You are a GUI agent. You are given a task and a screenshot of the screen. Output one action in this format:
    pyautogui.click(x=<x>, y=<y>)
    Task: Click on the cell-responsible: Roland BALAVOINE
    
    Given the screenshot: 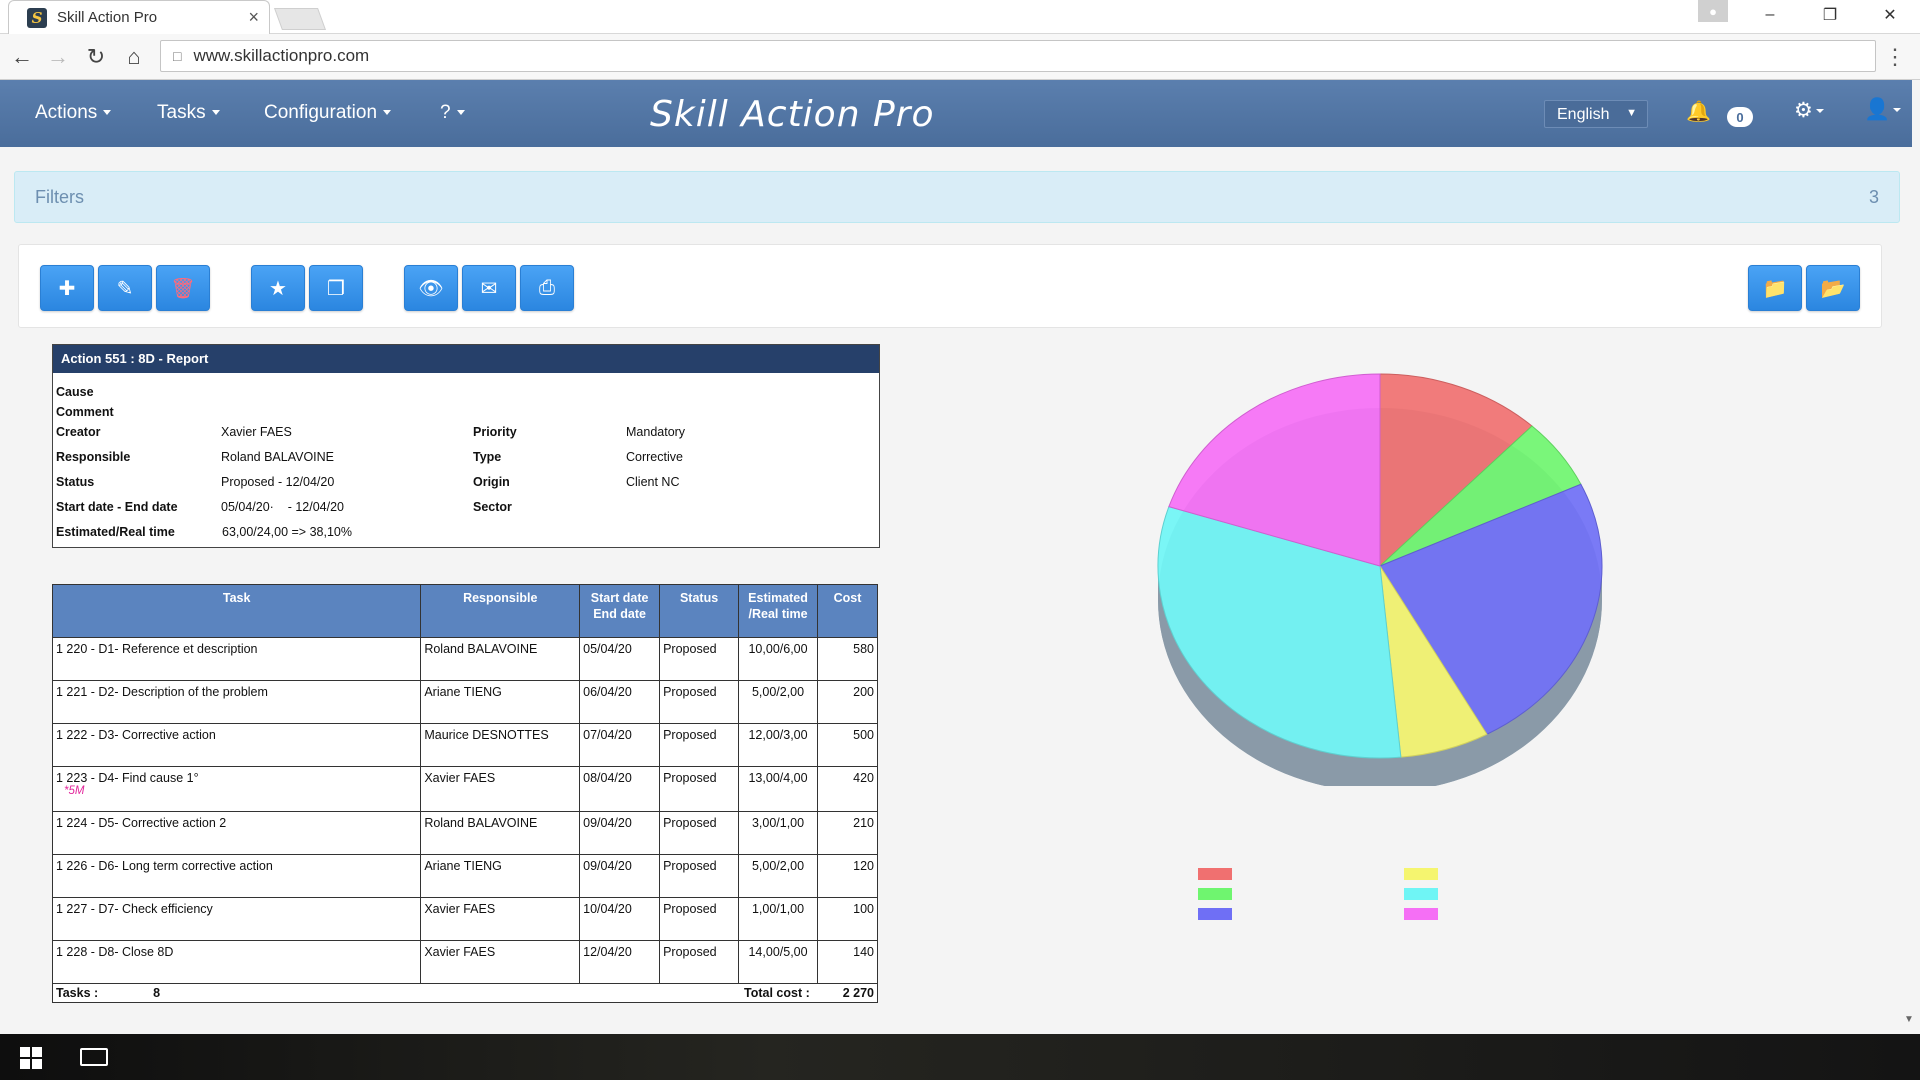 What is the action you would take?
    pyautogui.click(x=500, y=659)
    